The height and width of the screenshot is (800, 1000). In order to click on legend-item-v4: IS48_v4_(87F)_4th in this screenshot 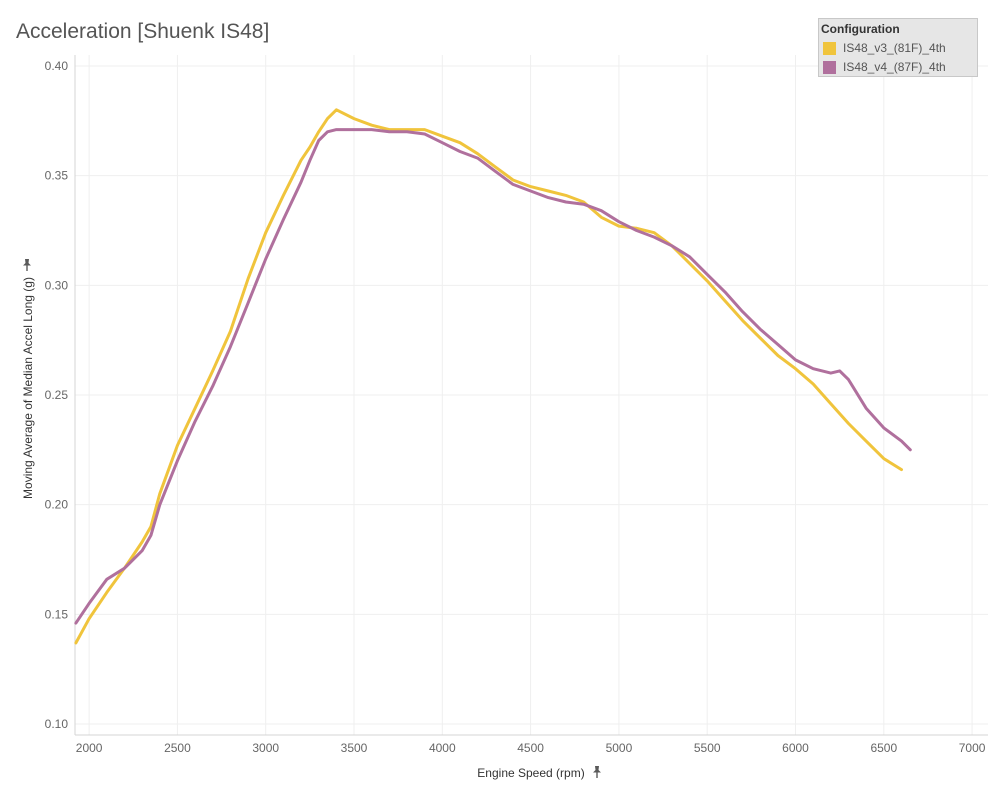, I will do `click(884, 67)`.